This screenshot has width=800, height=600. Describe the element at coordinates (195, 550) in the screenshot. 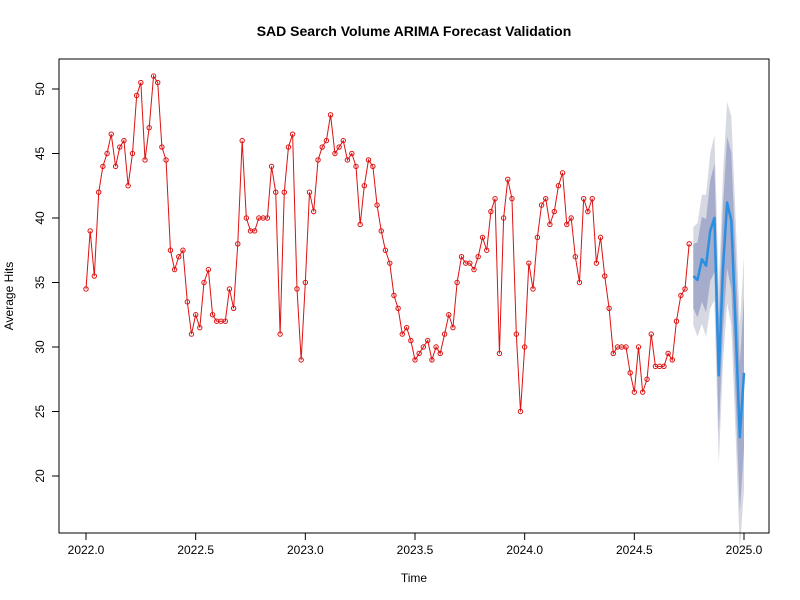

I see `x-tick-label: 2022.5` at that location.